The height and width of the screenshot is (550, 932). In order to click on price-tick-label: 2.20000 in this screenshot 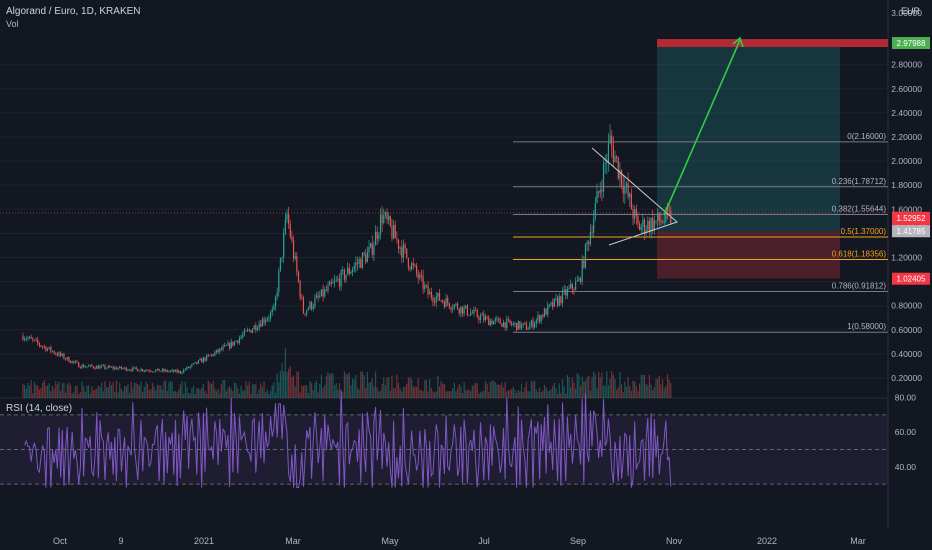, I will do `click(906, 137)`.